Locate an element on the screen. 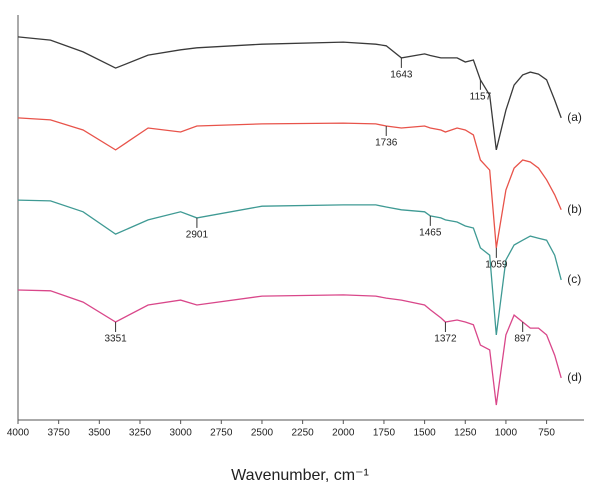 This screenshot has width=603, height=496. annotation-label: 897 is located at coordinates (522, 339).